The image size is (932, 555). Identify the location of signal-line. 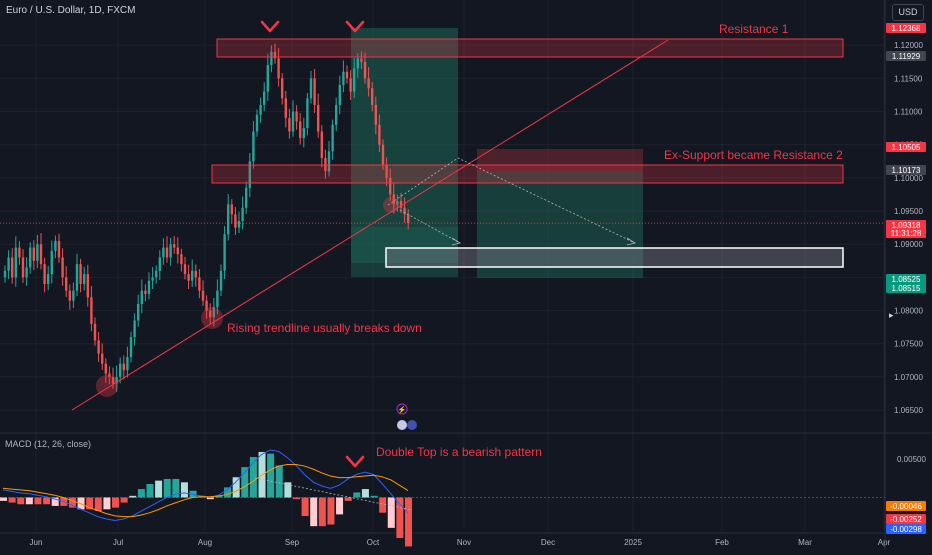
(205, 491).